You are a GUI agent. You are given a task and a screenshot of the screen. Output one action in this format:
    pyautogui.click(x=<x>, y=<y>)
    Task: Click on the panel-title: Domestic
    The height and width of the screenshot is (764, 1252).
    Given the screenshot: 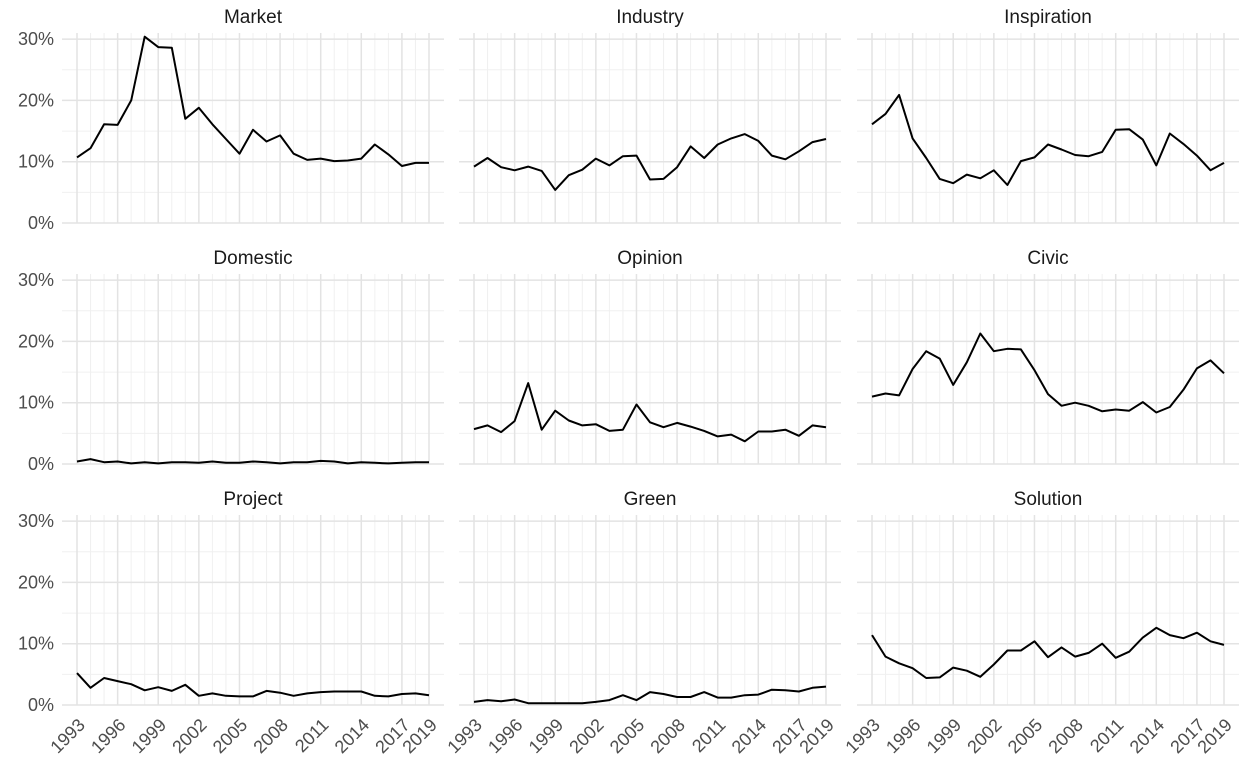 What is the action you would take?
    pyautogui.click(x=252, y=258)
    